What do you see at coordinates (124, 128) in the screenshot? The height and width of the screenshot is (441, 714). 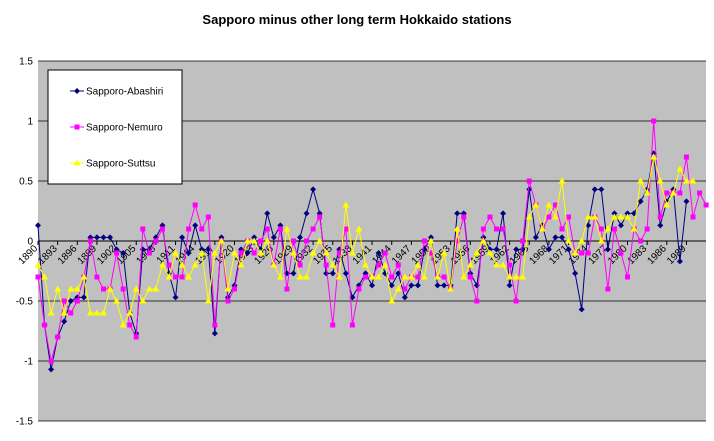 I see `legend-label: Sapporo-Nemuro` at bounding box center [124, 128].